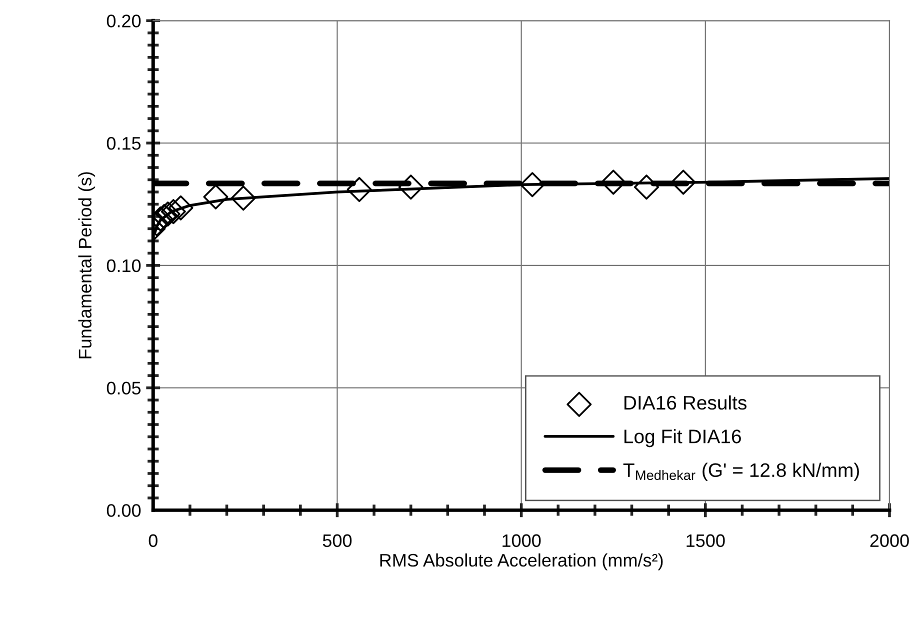  Describe the element at coordinates (153, 541) in the screenshot. I see `x-tick-label: 0` at that location.